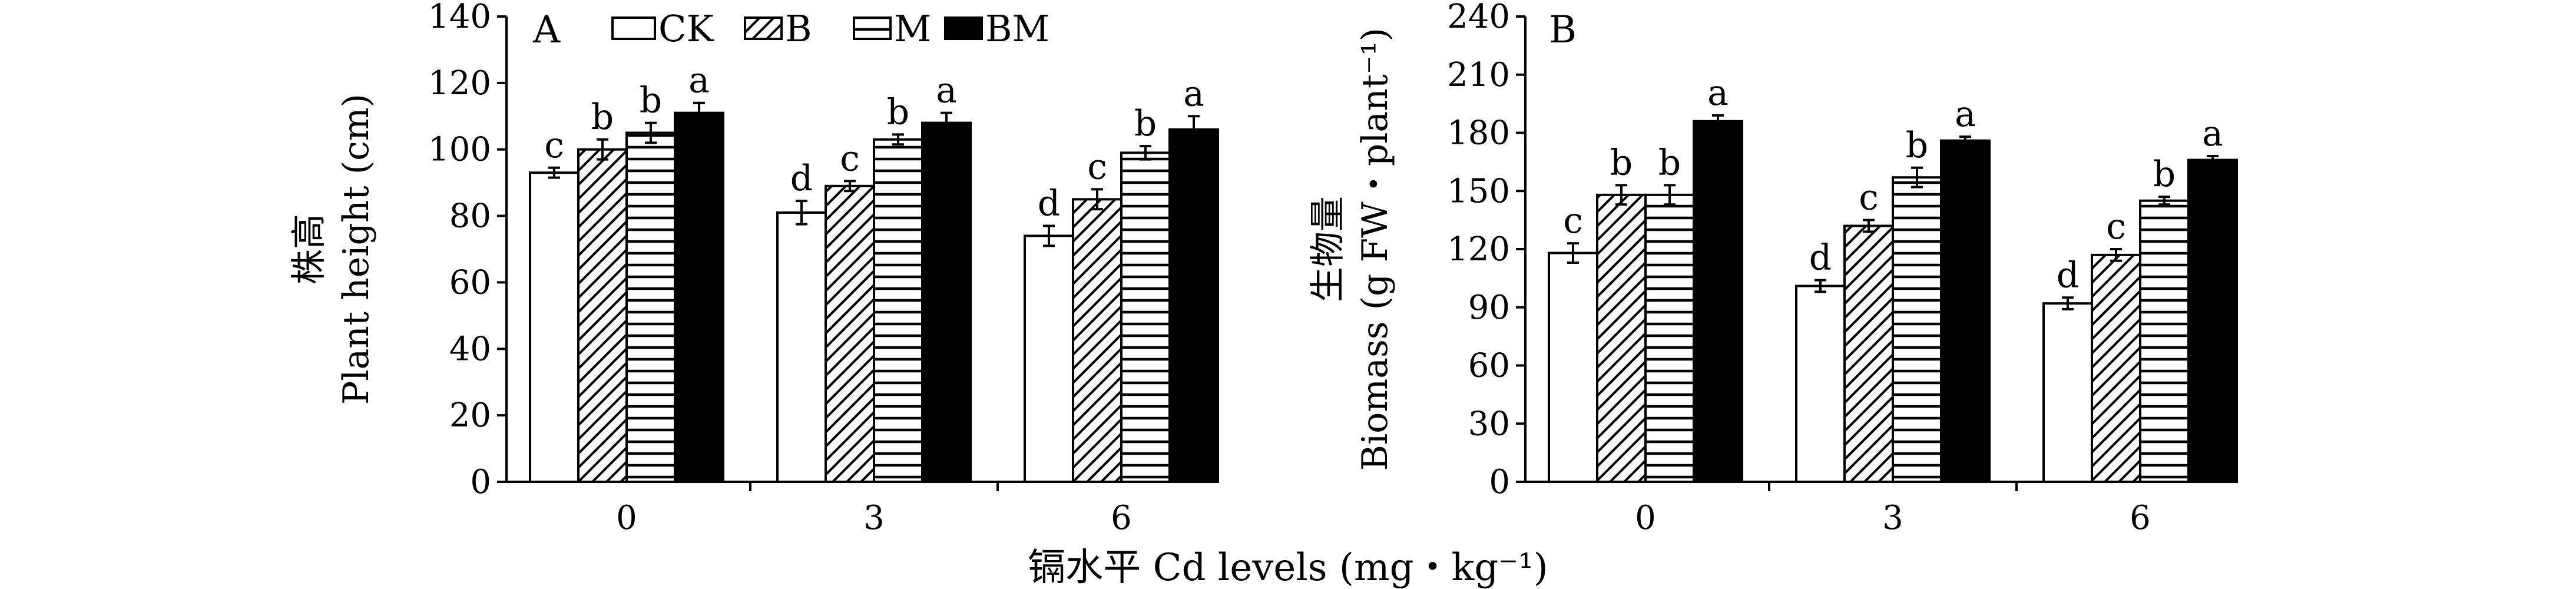 The image size is (2576, 589). What do you see at coordinates (1489, 366) in the screenshot?
I see `panel-b-y-tick-label: 60` at bounding box center [1489, 366].